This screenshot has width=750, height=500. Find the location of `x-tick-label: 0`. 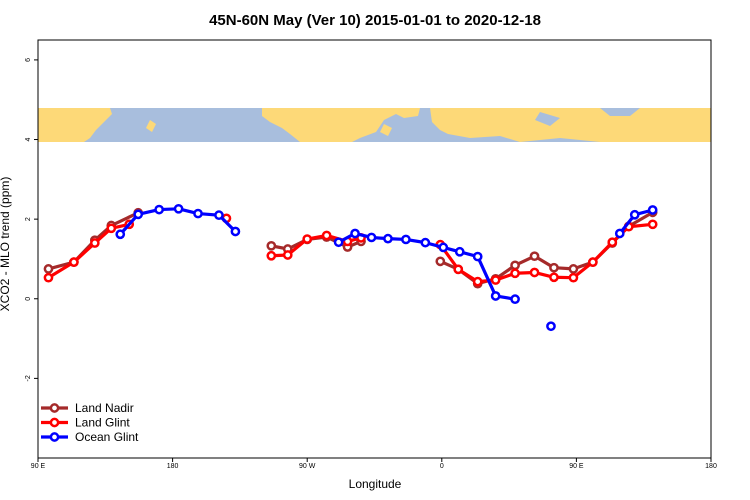

x-tick-label: 0 is located at coordinates (442, 466).